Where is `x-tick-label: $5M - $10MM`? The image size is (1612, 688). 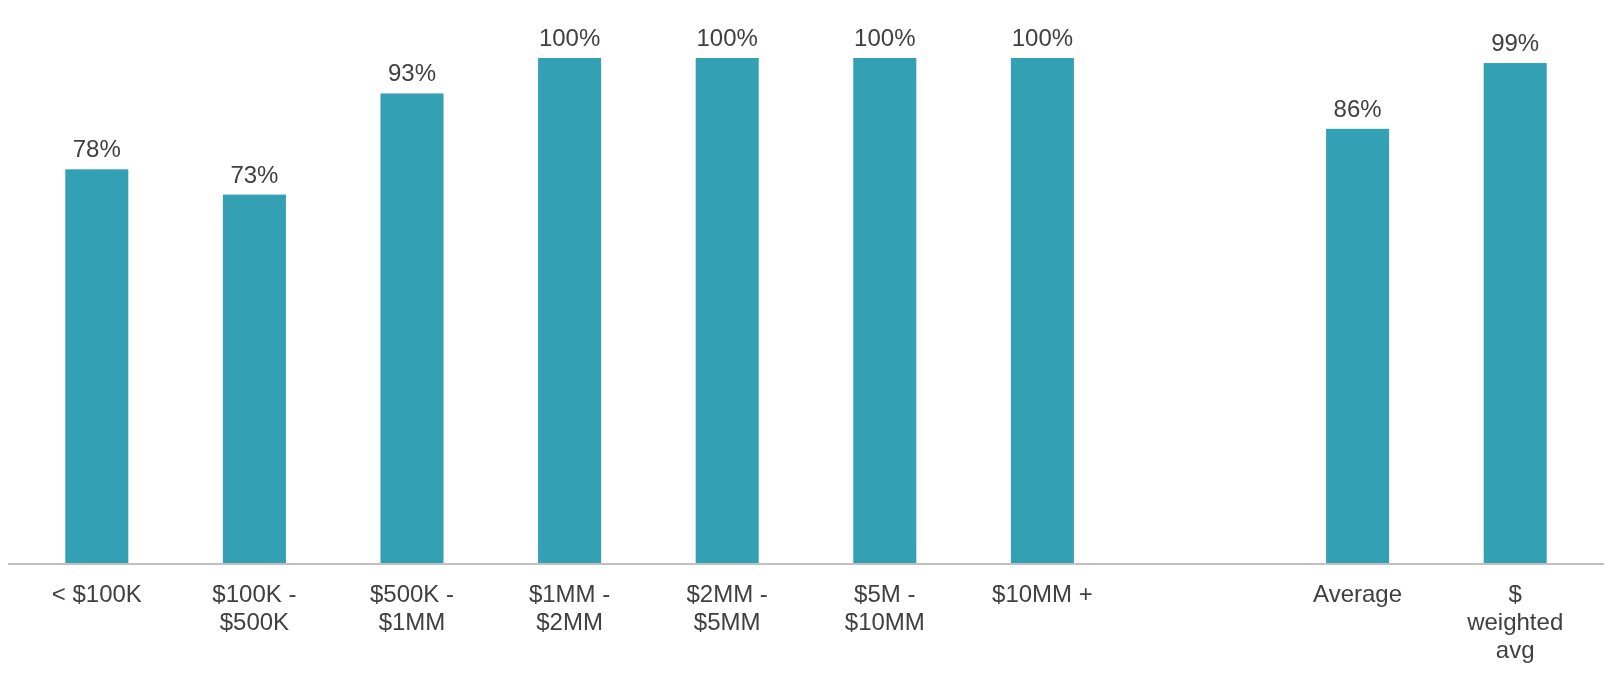
x-tick-label: $5M - $10MM is located at coordinates (884, 607).